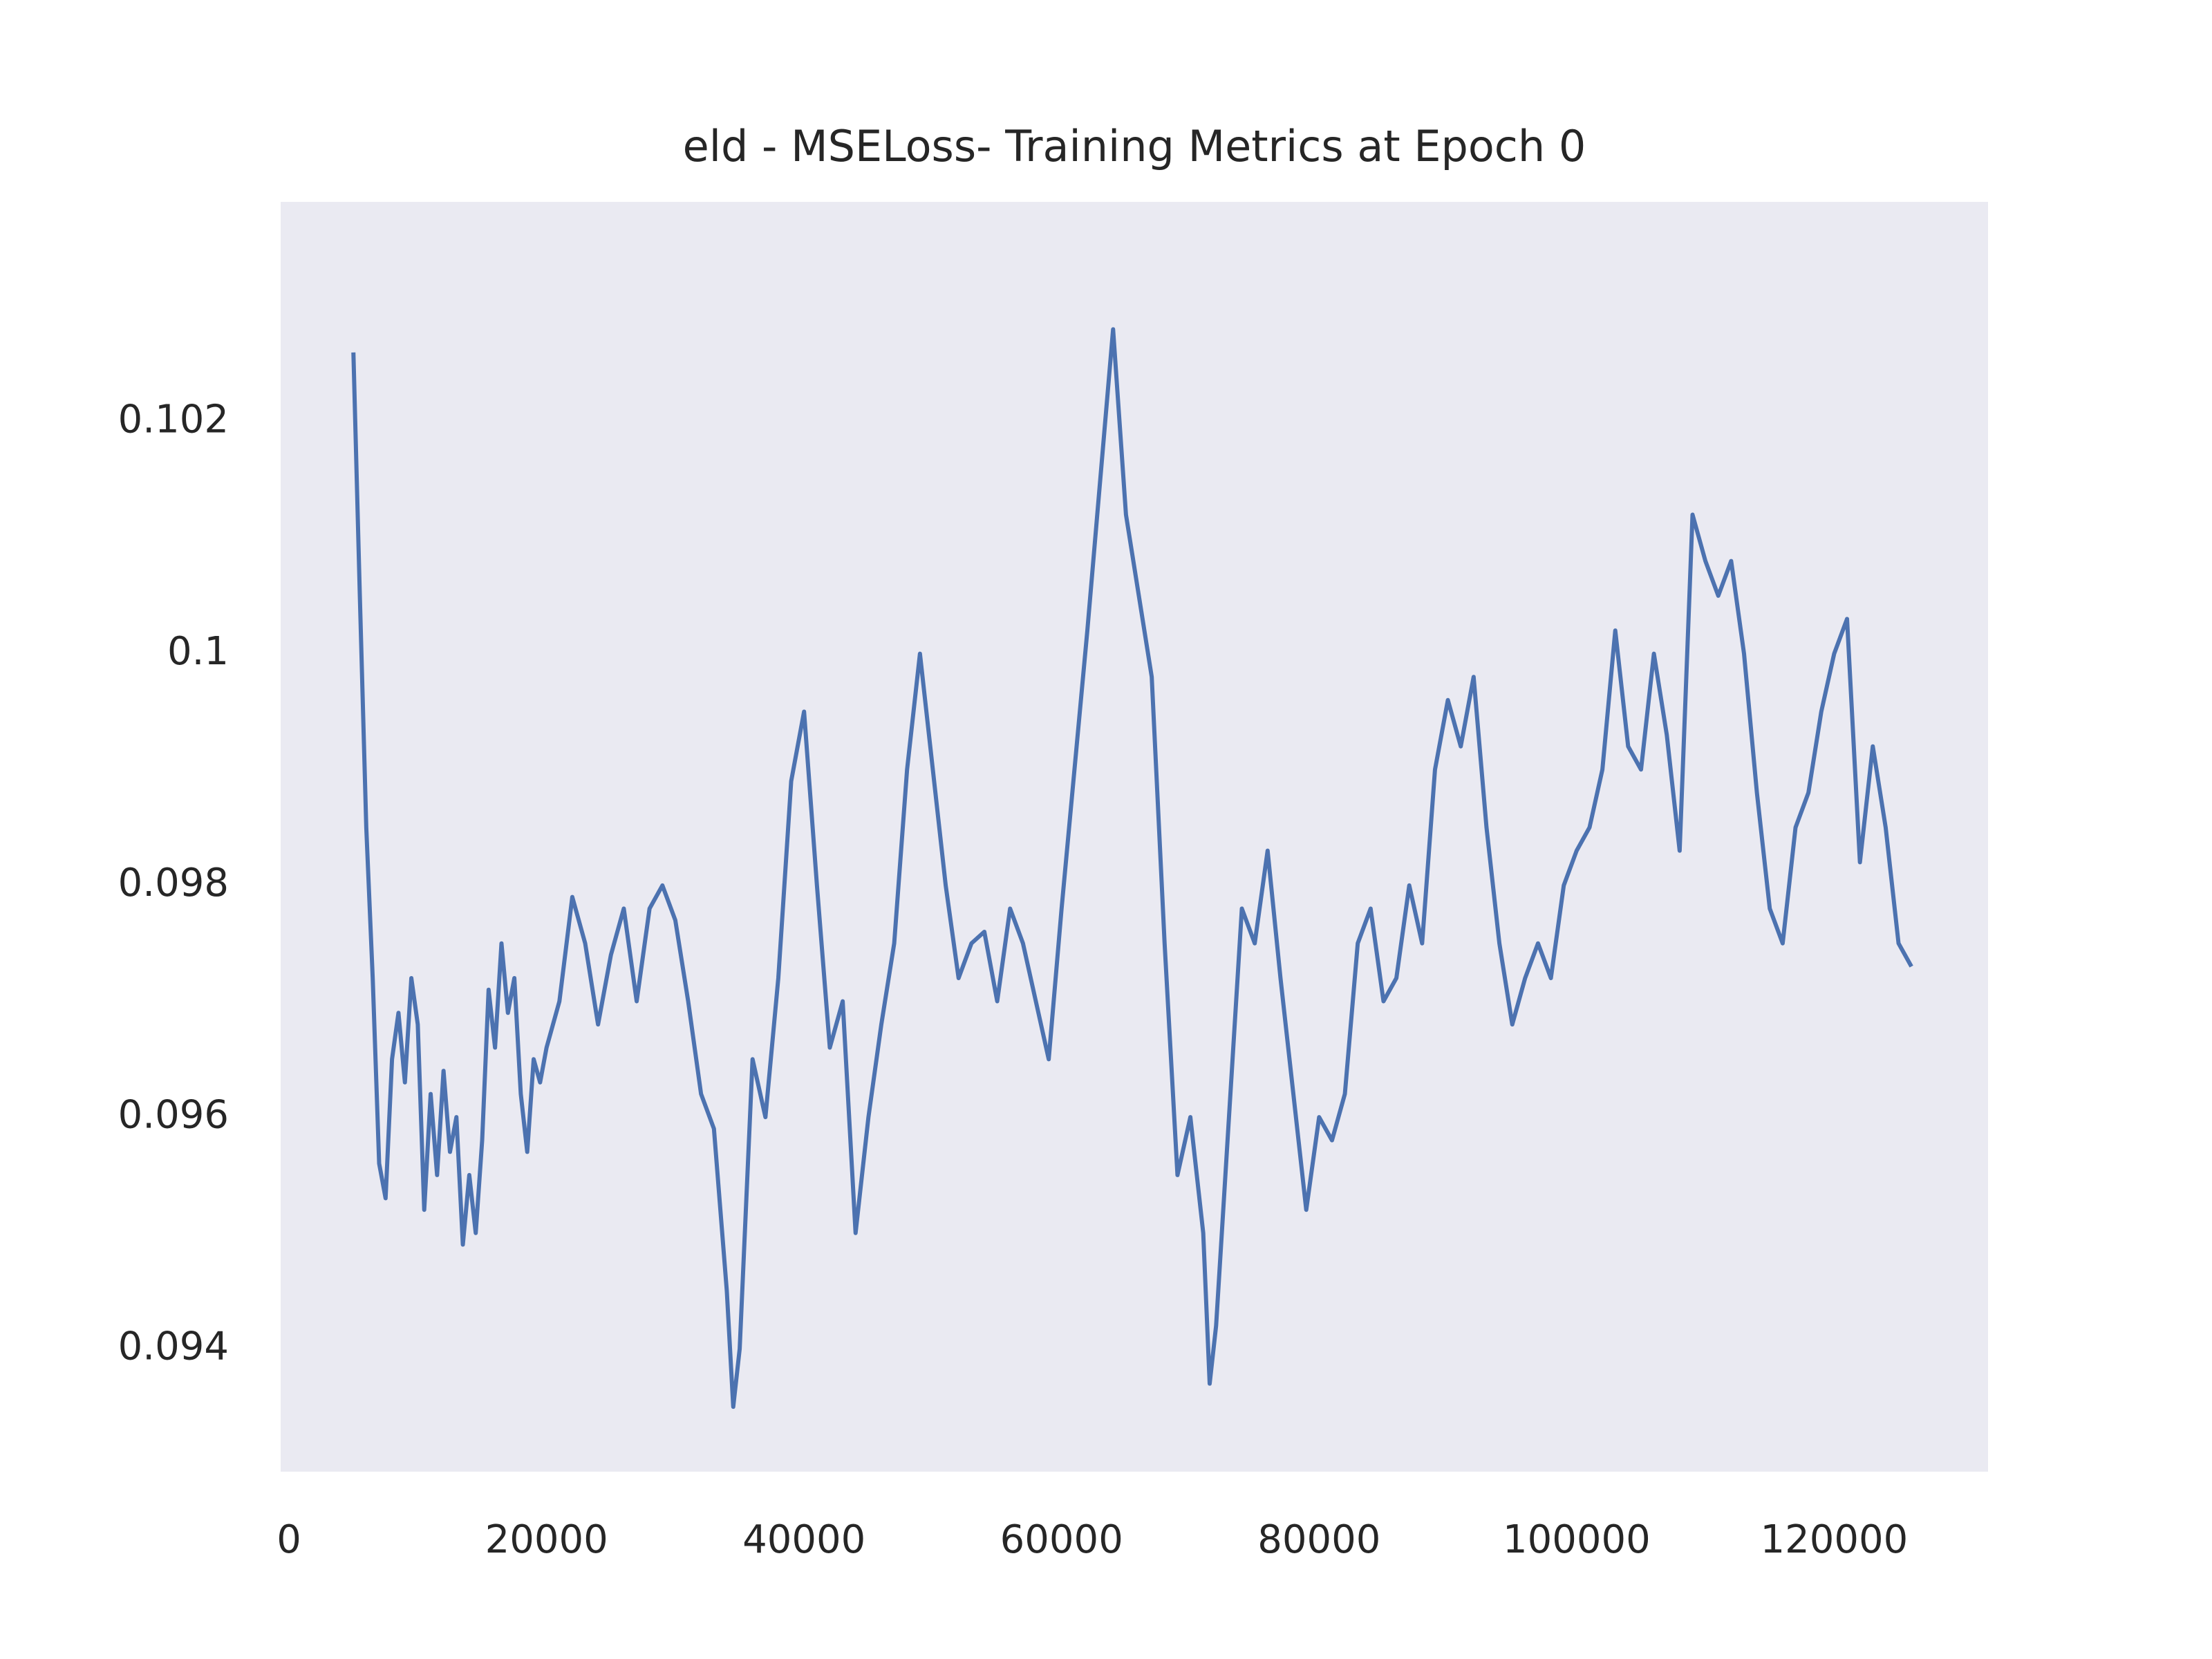  What do you see at coordinates (803, 1540) in the screenshot?
I see `x-tick-label: 40000` at bounding box center [803, 1540].